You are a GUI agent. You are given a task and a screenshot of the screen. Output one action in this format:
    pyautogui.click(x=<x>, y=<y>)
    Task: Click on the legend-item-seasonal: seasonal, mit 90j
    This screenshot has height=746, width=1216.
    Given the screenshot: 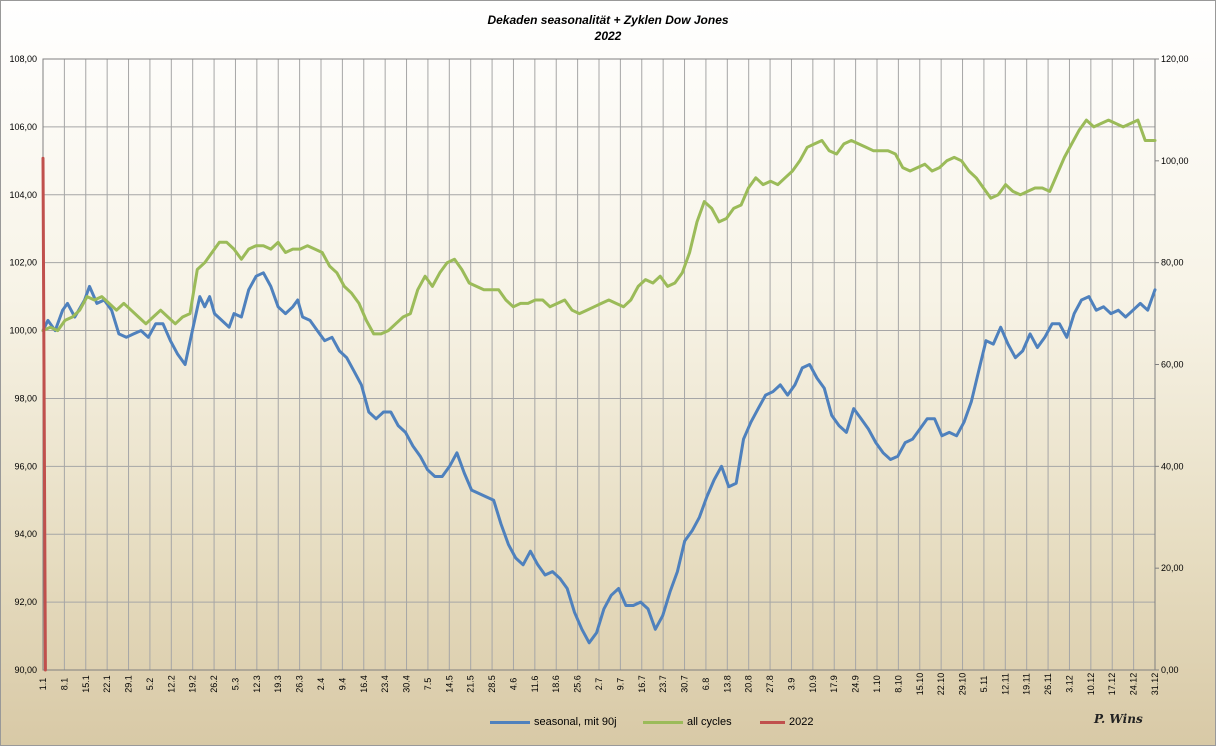 What is the action you would take?
    pyautogui.click(x=553, y=722)
    